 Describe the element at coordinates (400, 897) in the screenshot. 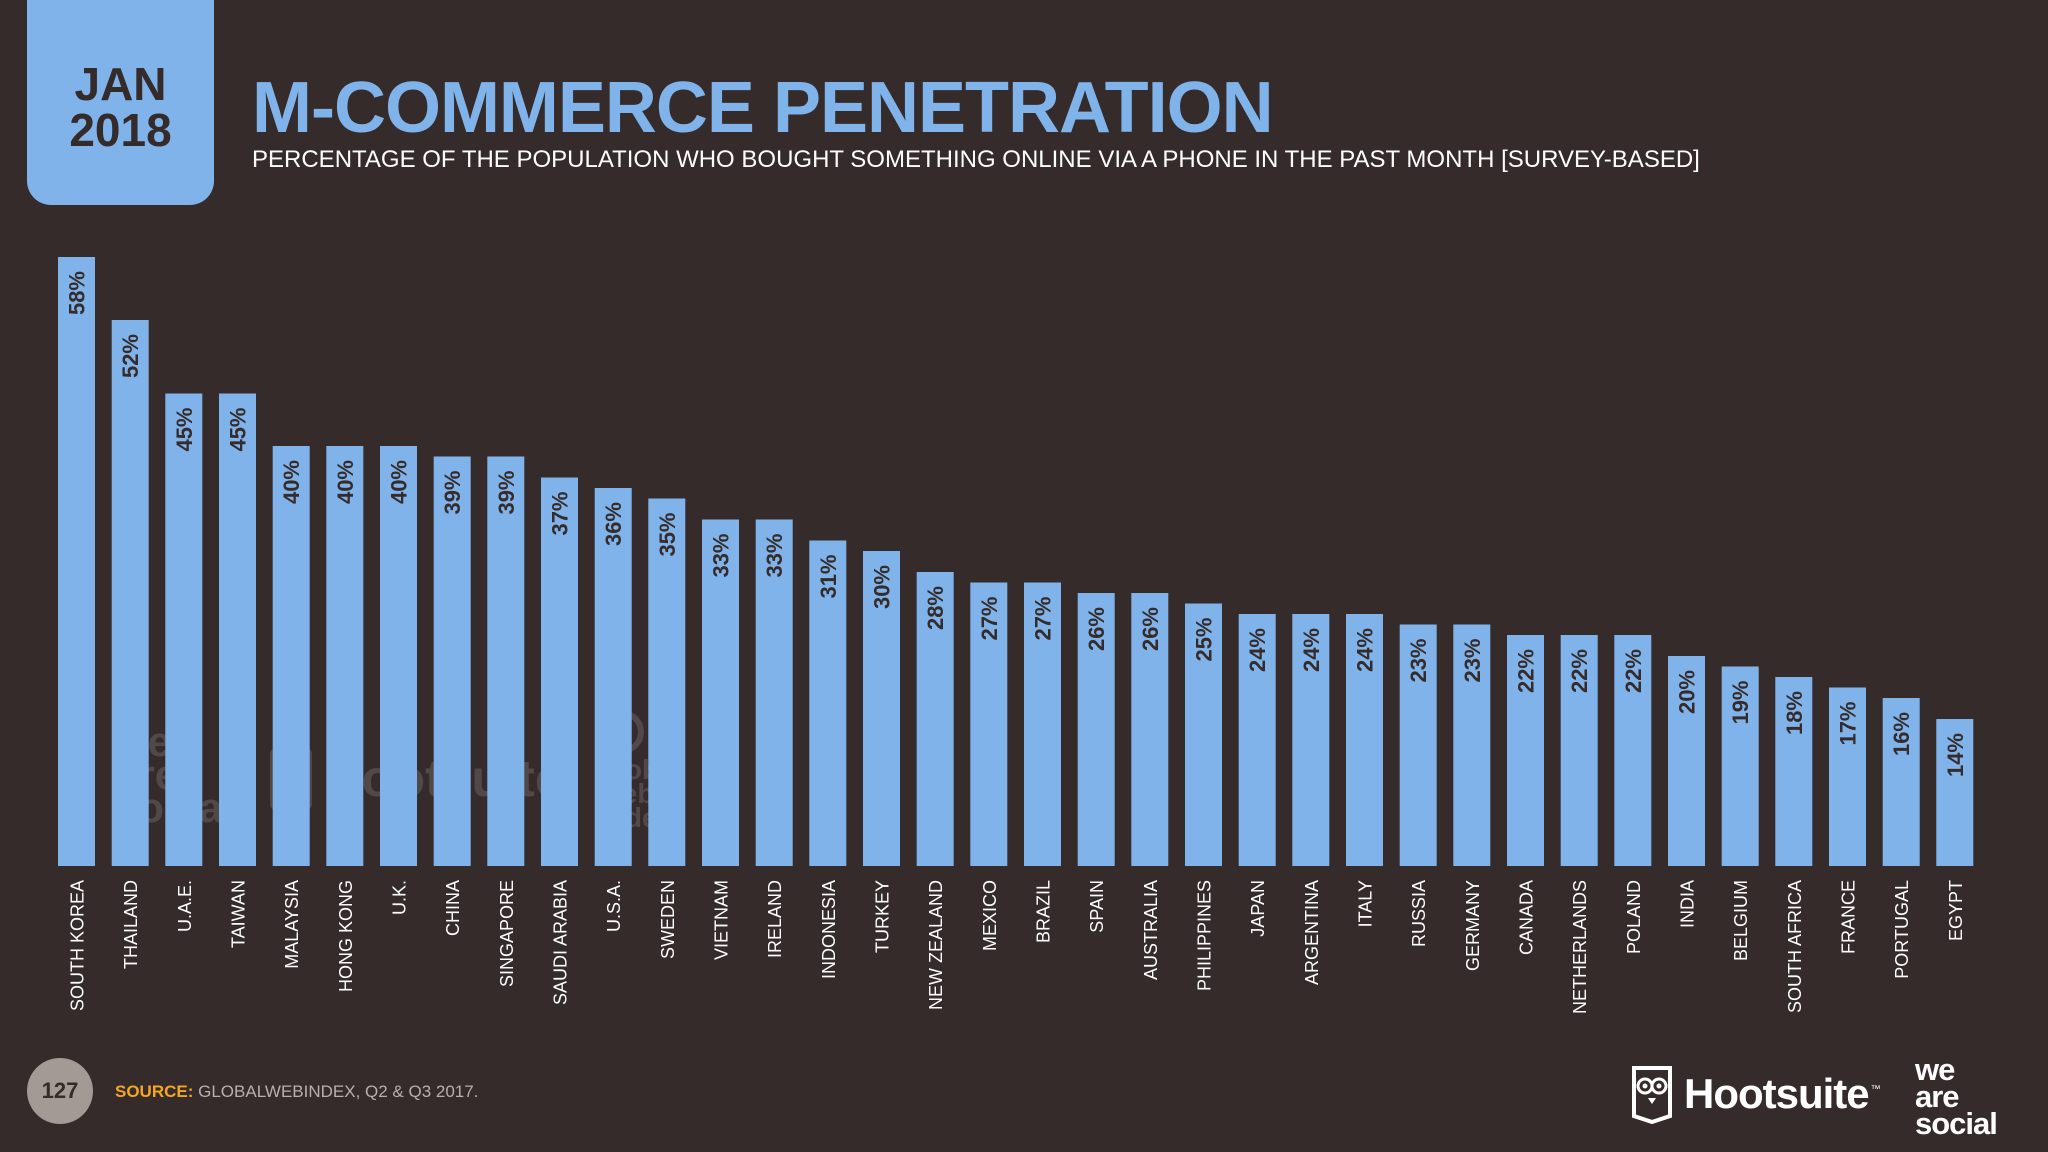

I see `category-label-u-k: U.K.` at that location.